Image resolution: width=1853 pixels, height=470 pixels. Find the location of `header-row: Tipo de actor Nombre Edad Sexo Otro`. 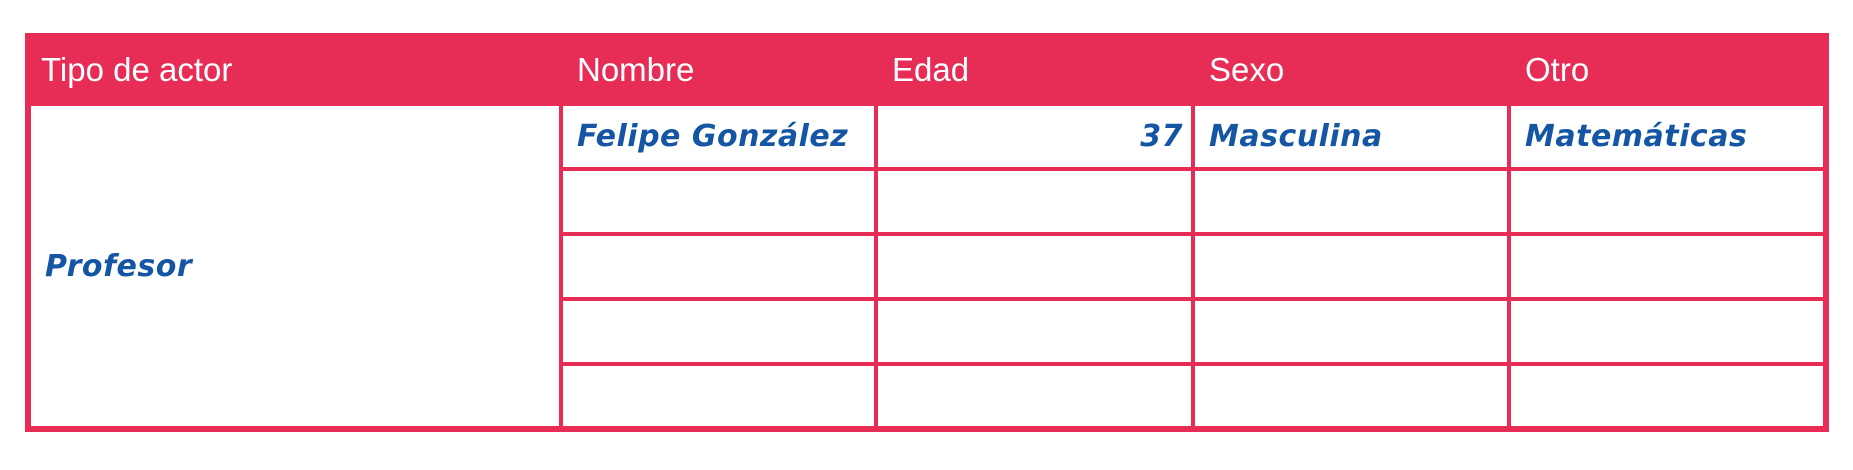

header-row: Tipo de actor Nombre Edad Sexo Otro is located at coordinates (927, 70).